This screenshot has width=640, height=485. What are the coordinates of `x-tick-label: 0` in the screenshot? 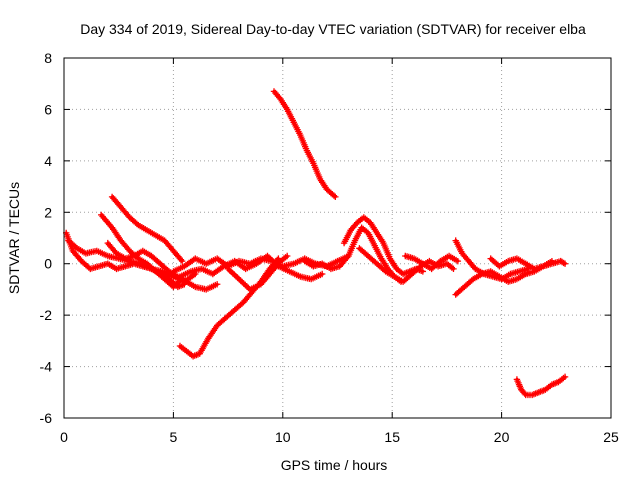 It's located at (64, 437).